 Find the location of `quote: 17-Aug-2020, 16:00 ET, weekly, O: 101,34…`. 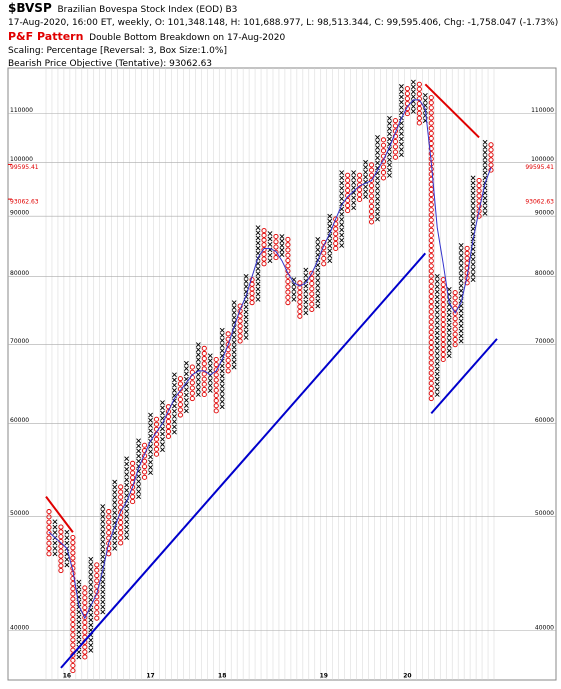

quote: 17-Aug-2020, 16:00 ET, weekly, O: 101,34… is located at coordinates (283, 23).